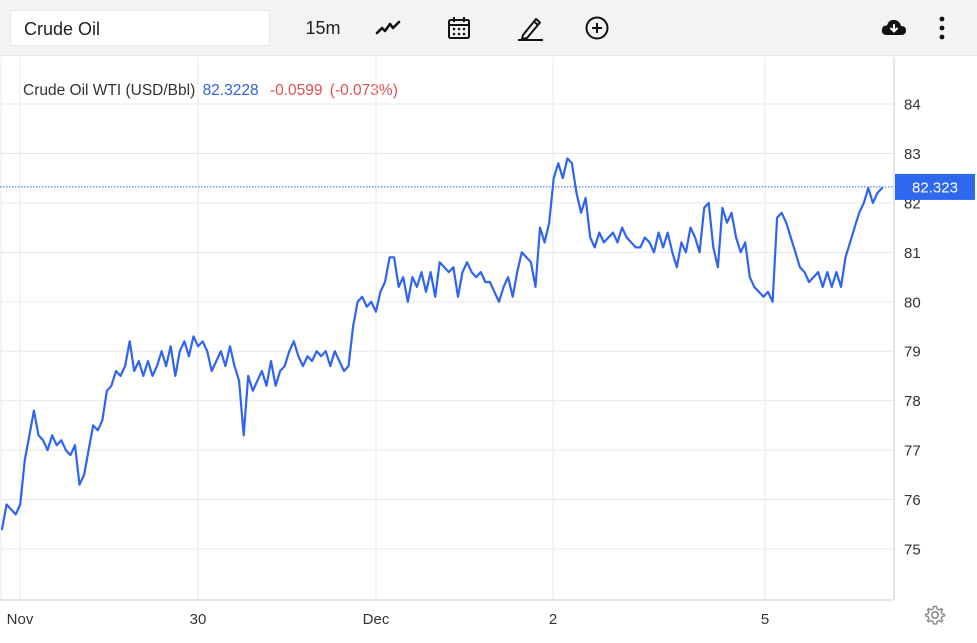 This screenshot has height=643, width=977. I want to click on line-chart-icon, so click(388, 27).